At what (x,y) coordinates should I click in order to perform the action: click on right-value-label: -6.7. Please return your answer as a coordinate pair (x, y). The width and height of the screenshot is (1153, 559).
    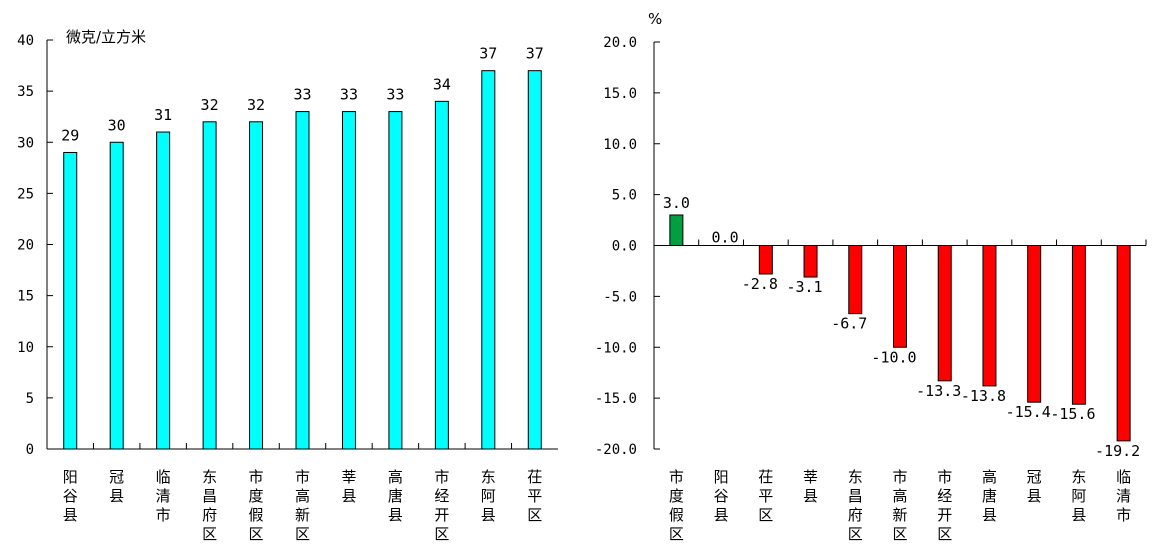
    Looking at the image, I should click on (849, 324).